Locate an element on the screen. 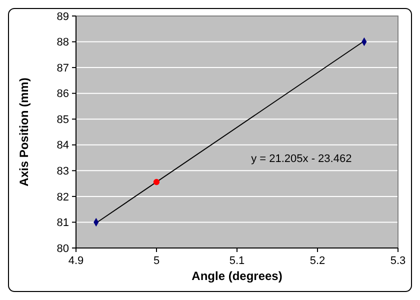 The height and width of the screenshot is (300, 420). annotation: y = 21.205x - 23.462 is located at coordinates (301, 159).